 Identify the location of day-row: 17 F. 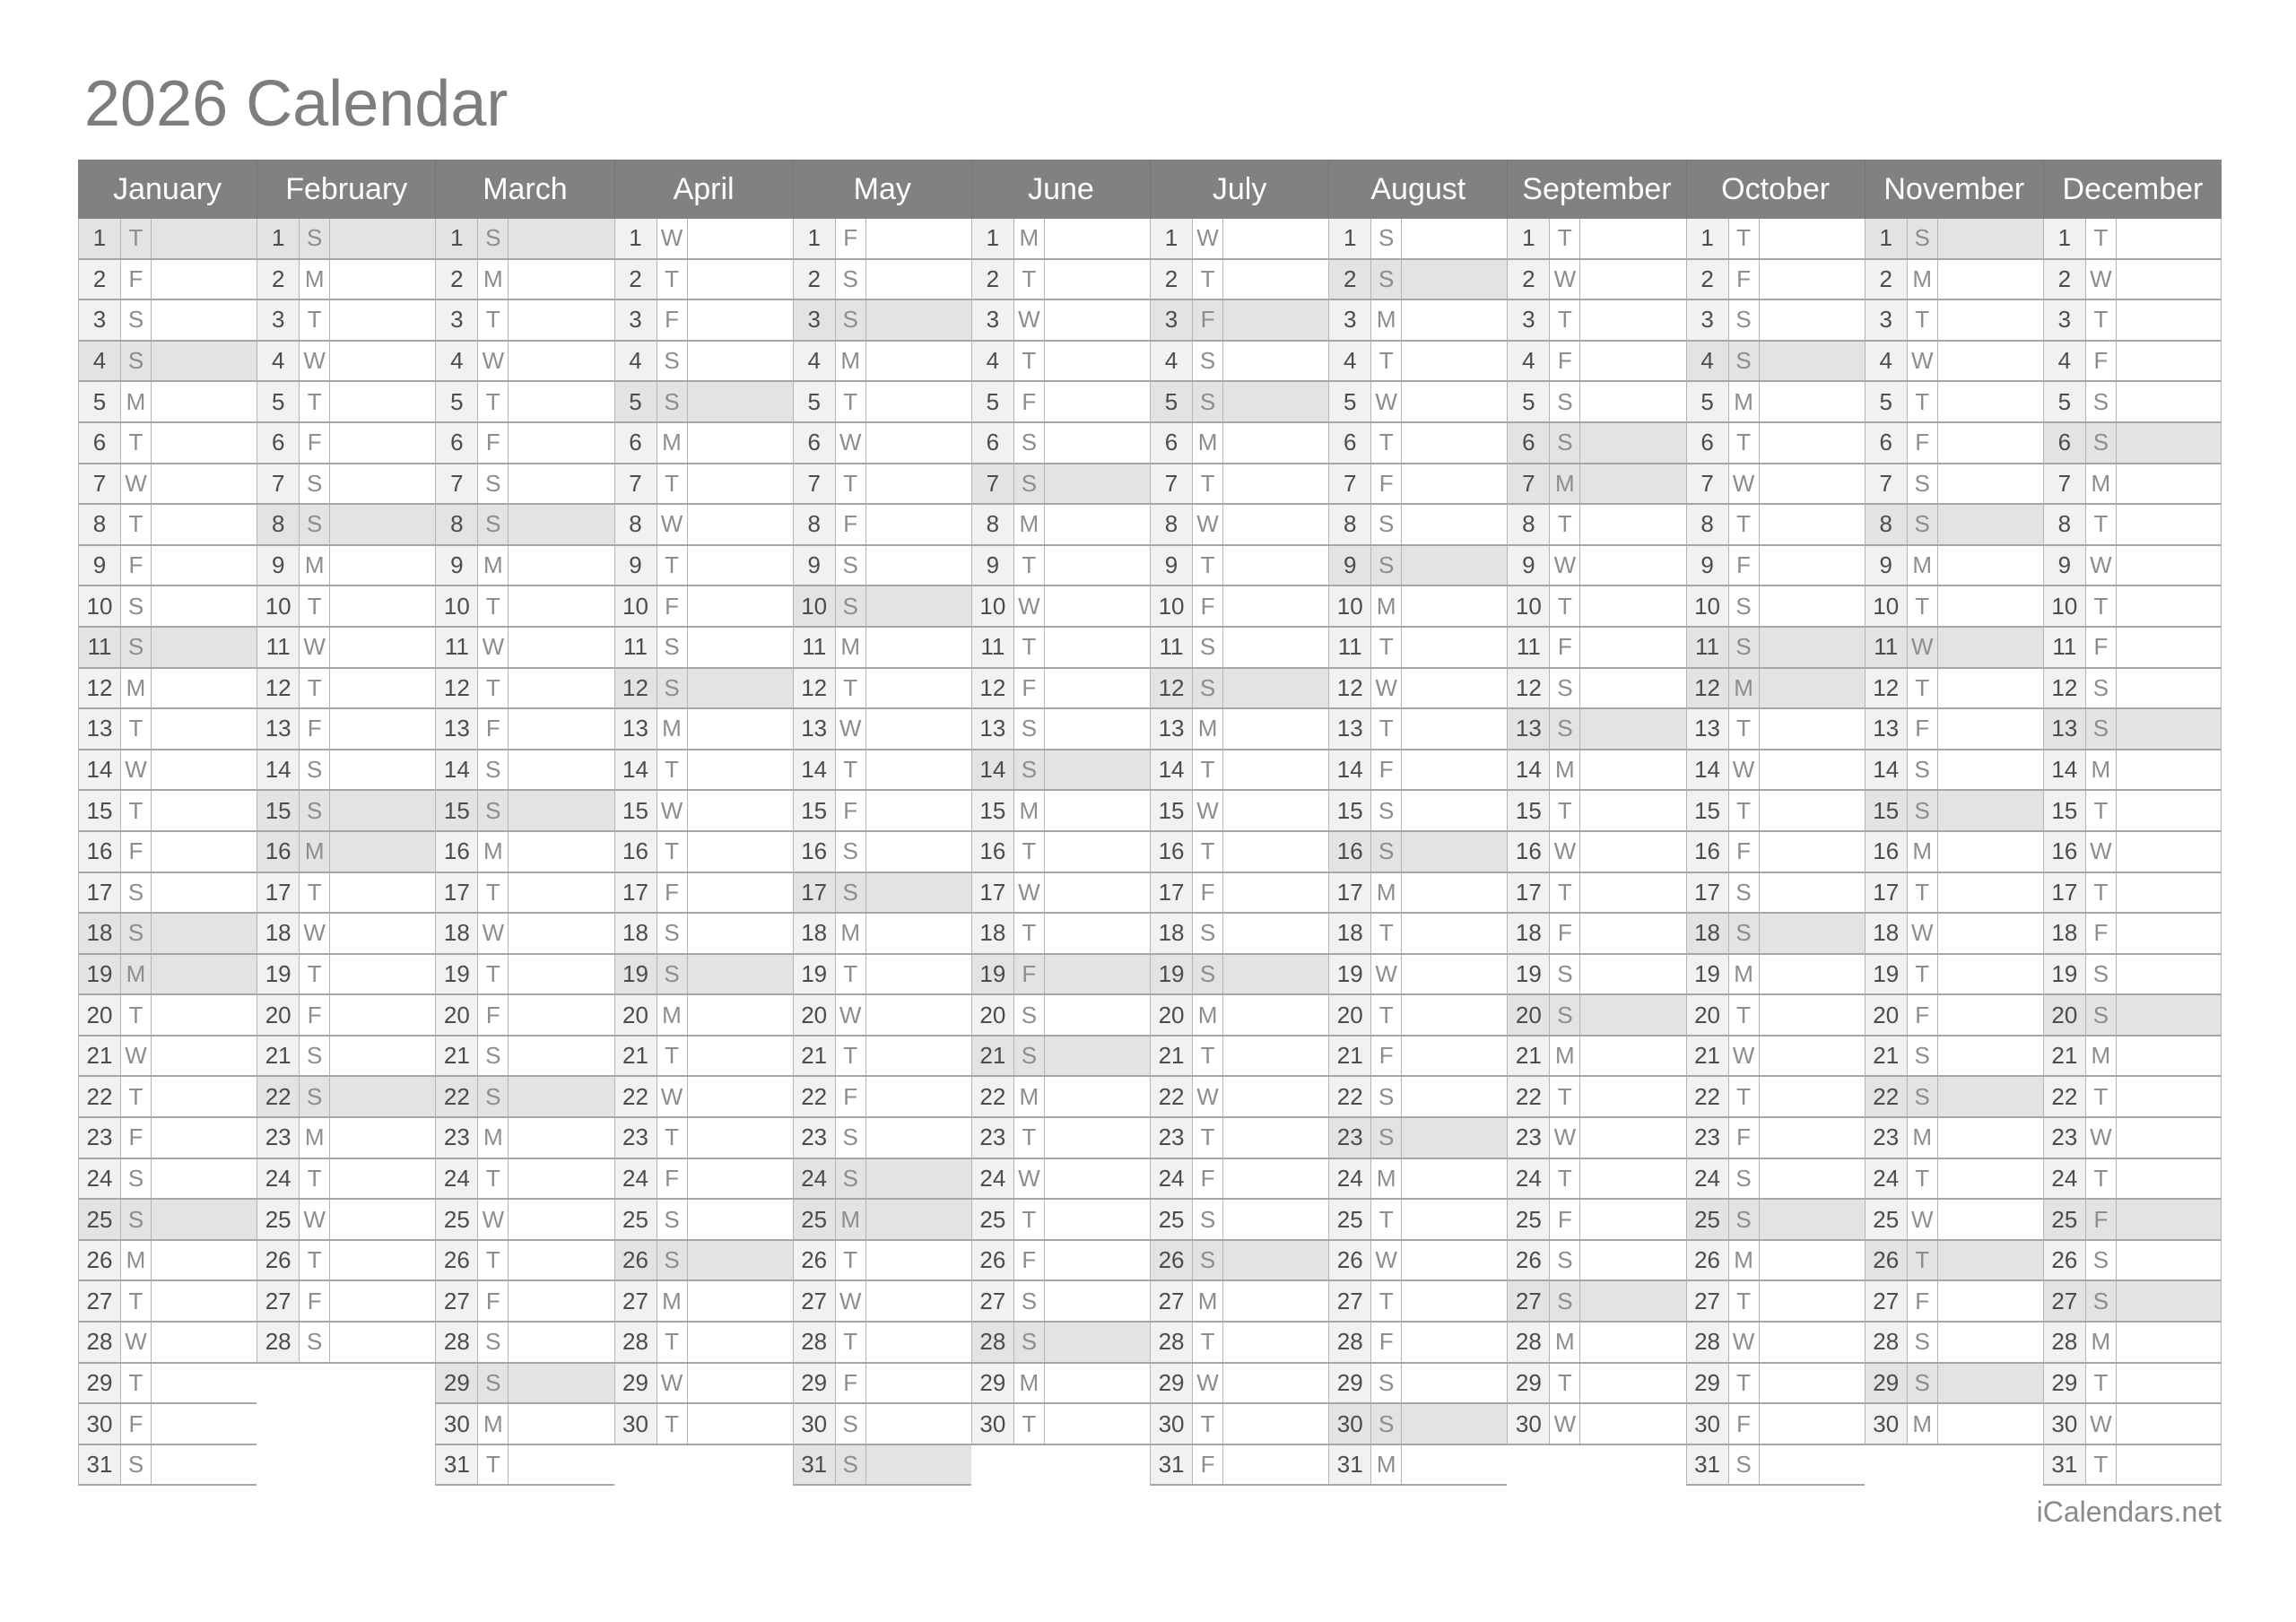
(703, 893).